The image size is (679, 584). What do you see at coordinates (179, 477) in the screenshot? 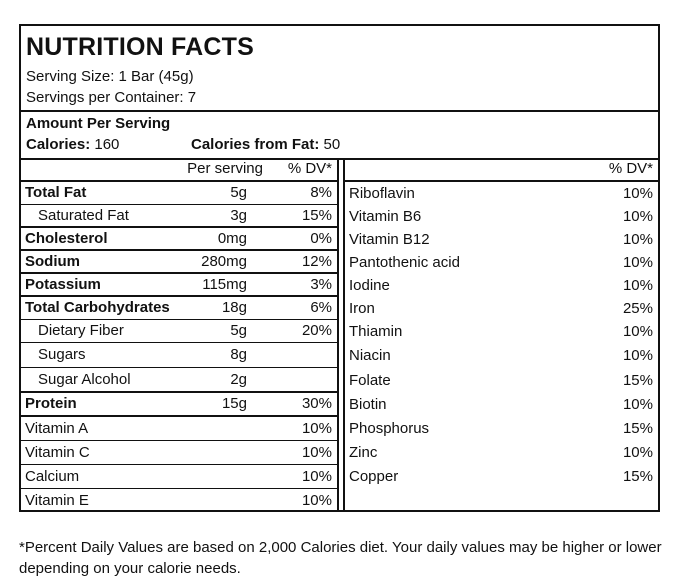
I see `left-table-row: Calcium 10%` at bounding box center [179, 477].